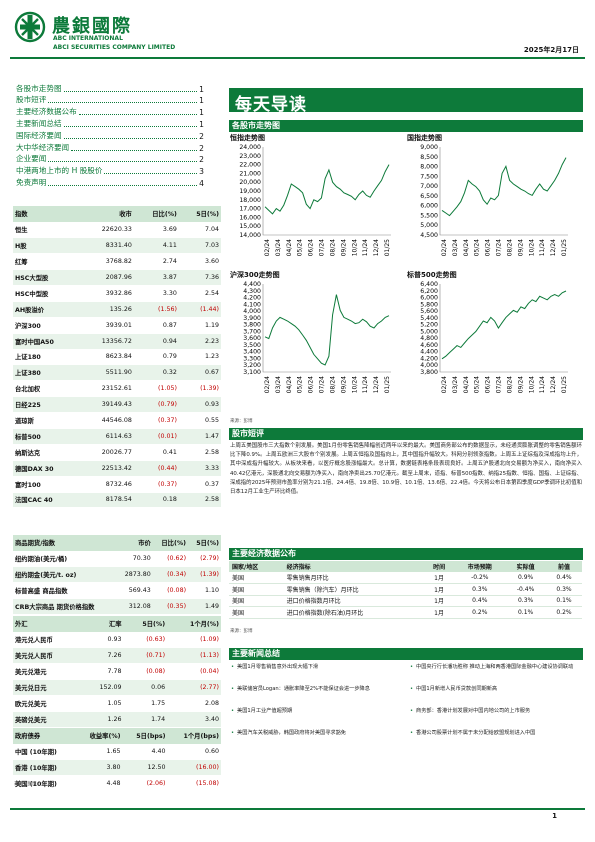 This screenshot has width=595, height=842. I want to click on y-tick-label: 3,200, so click(252, 365).